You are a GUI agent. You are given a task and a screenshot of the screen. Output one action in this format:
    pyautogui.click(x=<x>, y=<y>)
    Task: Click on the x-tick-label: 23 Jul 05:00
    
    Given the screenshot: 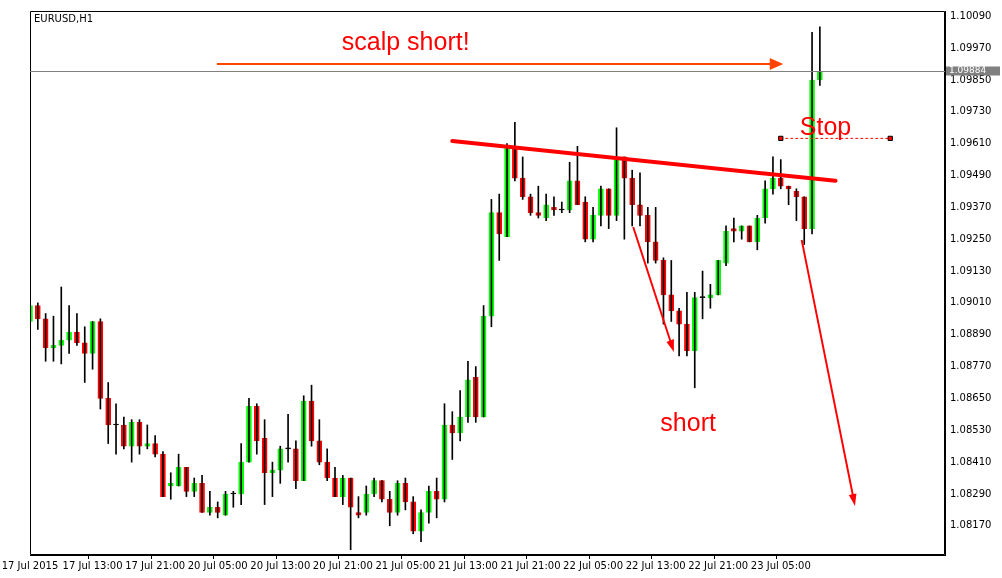 What is the action you would take?
    pyautogui.click(x=780, y=565)
    